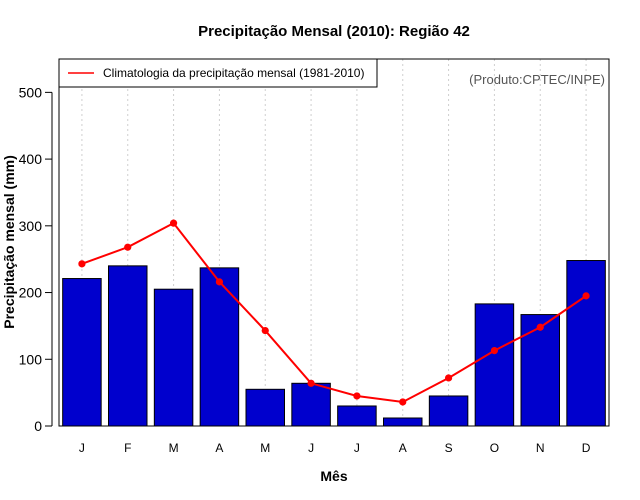 The image size is (640, 500). I want to click on y-tick-label-200: 200, so click(31, 293).